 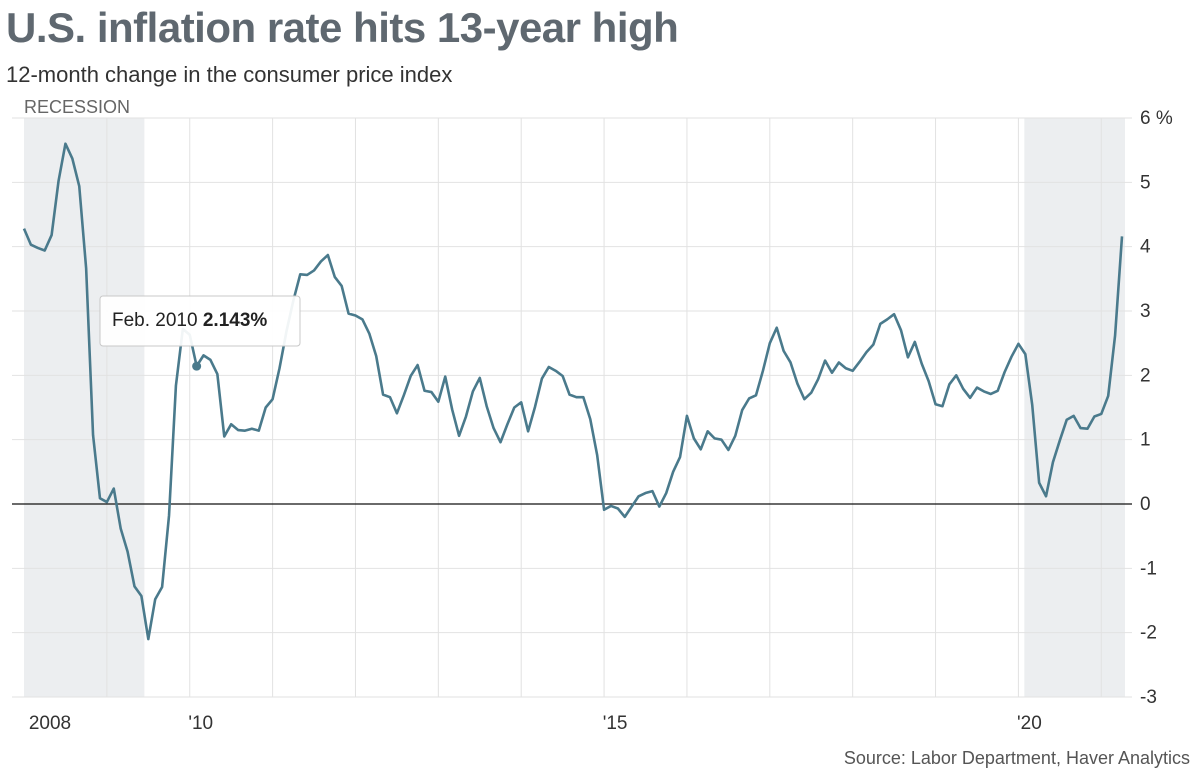 I want to click on tooltip-box, so click(x=200, y=321).